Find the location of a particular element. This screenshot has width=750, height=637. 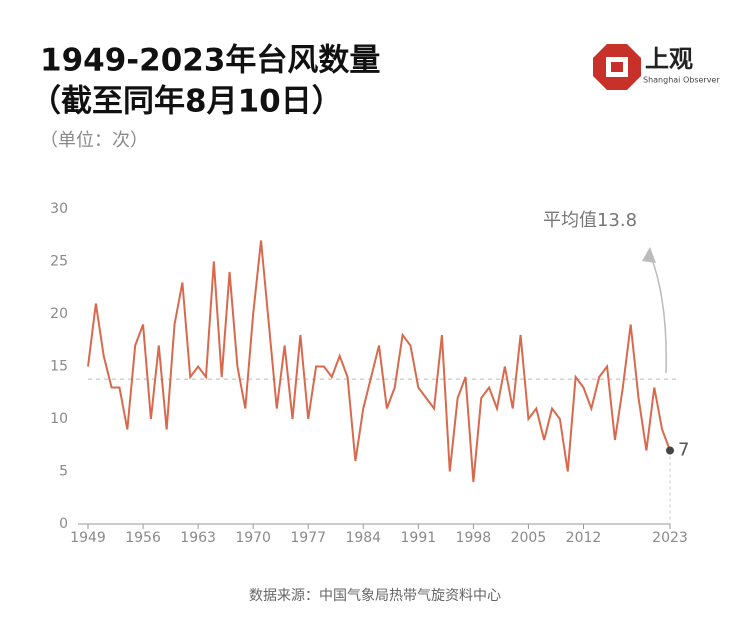

x-tick-label: 1949 is located at coordinates (88, 538).